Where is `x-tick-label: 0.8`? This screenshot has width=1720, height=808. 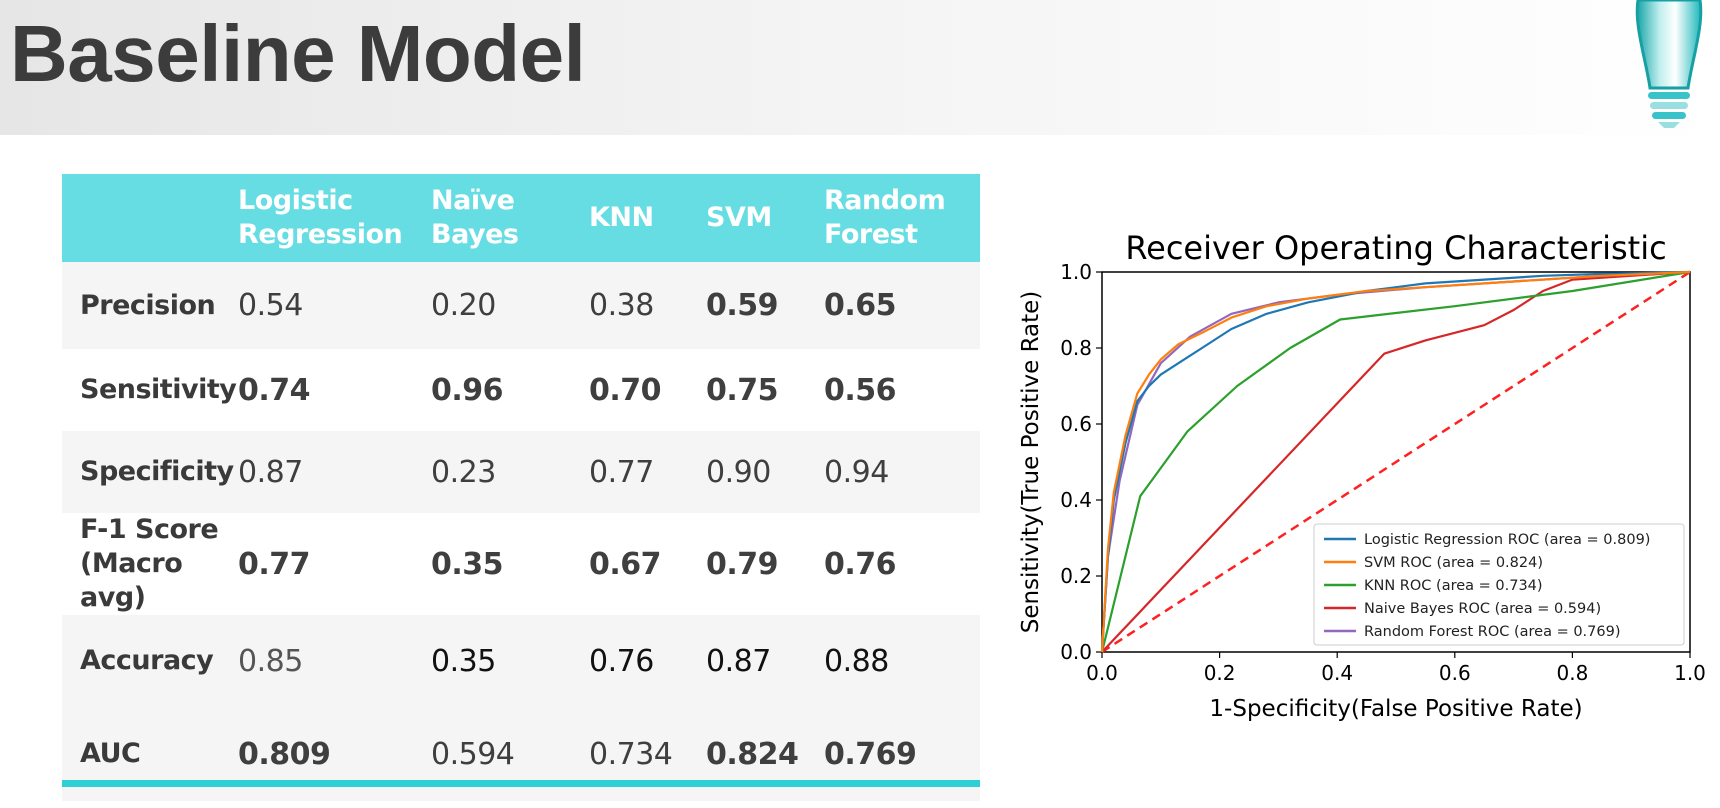 x-tick-label: 0.8 is located at coordinates (1572, 673).